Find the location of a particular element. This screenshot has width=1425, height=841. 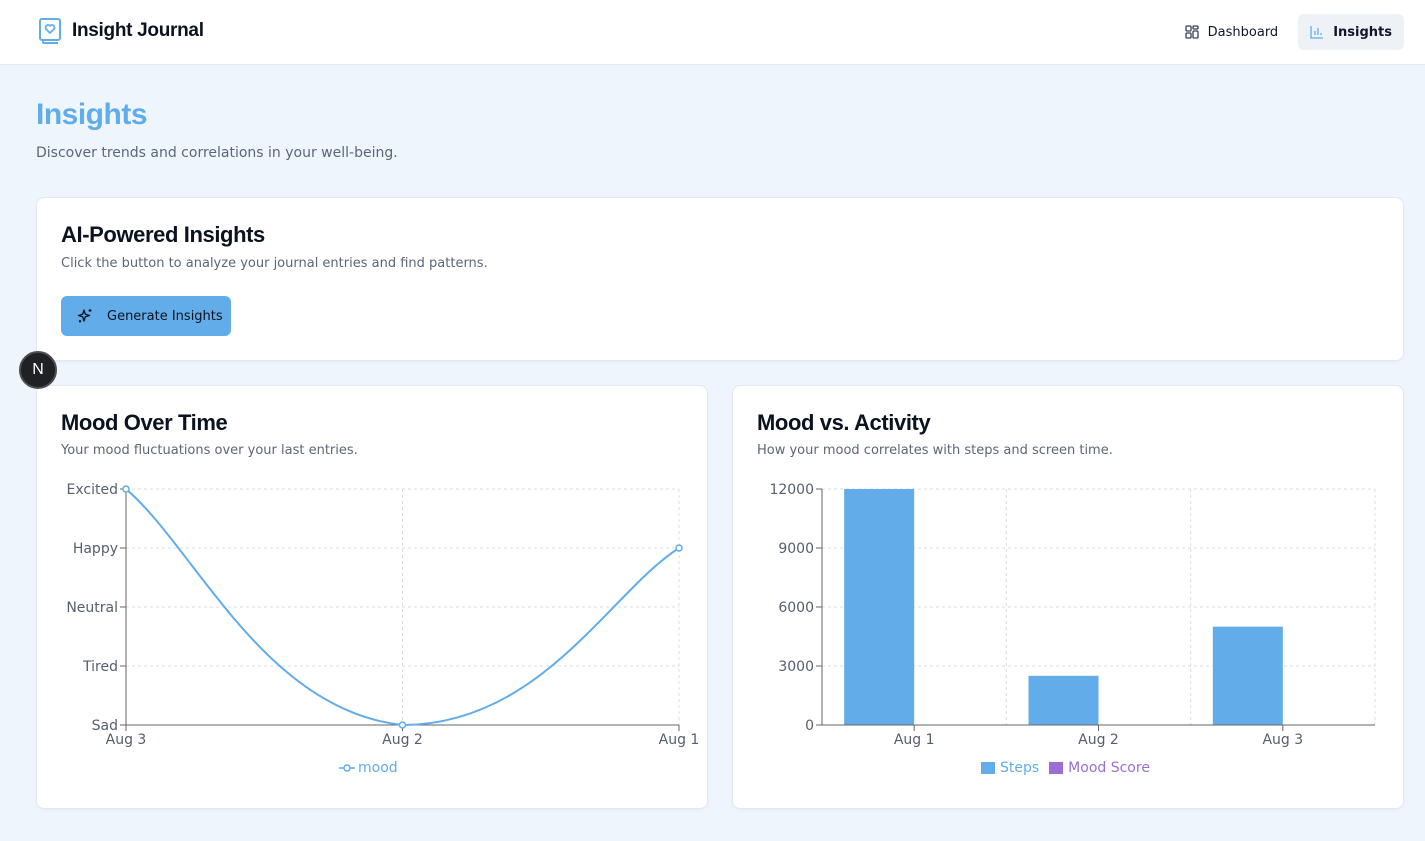

legend-label-steps: Steps is located at coordinates (1020, 768).